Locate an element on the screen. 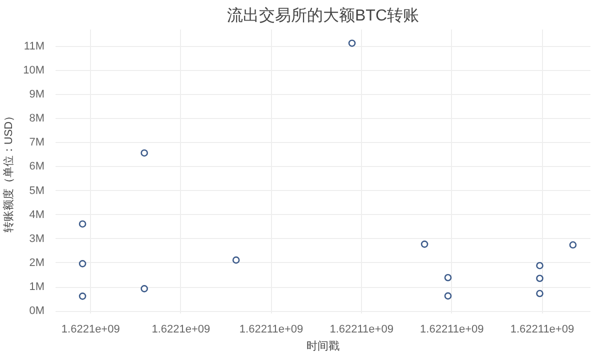 The height and width of the screenshot is (355, 600). y-axis-title: 转账额度（单位：USD） is located at coordinates (9, 171).